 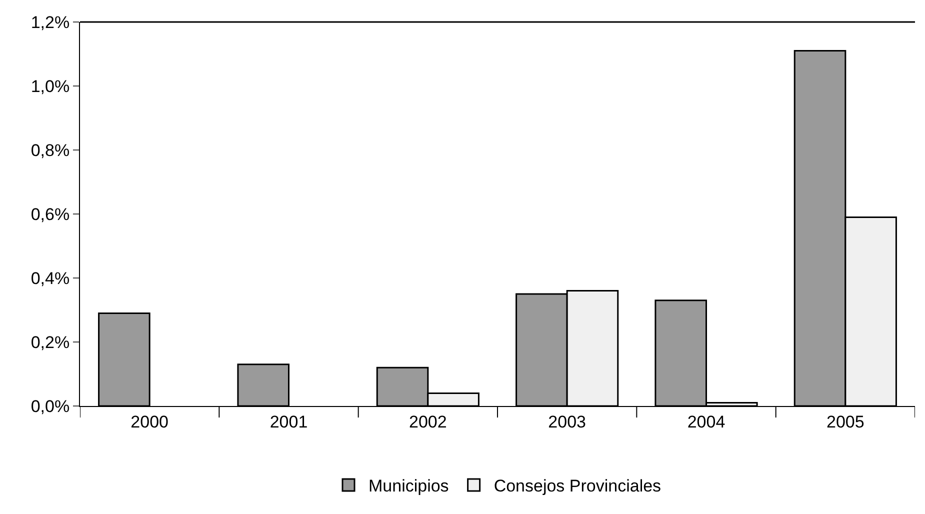 What do you see at coordinates (578, 486) in the screenshot?
I see `legend-label: Consejos Provinciales` at bounding box center [578, 486].